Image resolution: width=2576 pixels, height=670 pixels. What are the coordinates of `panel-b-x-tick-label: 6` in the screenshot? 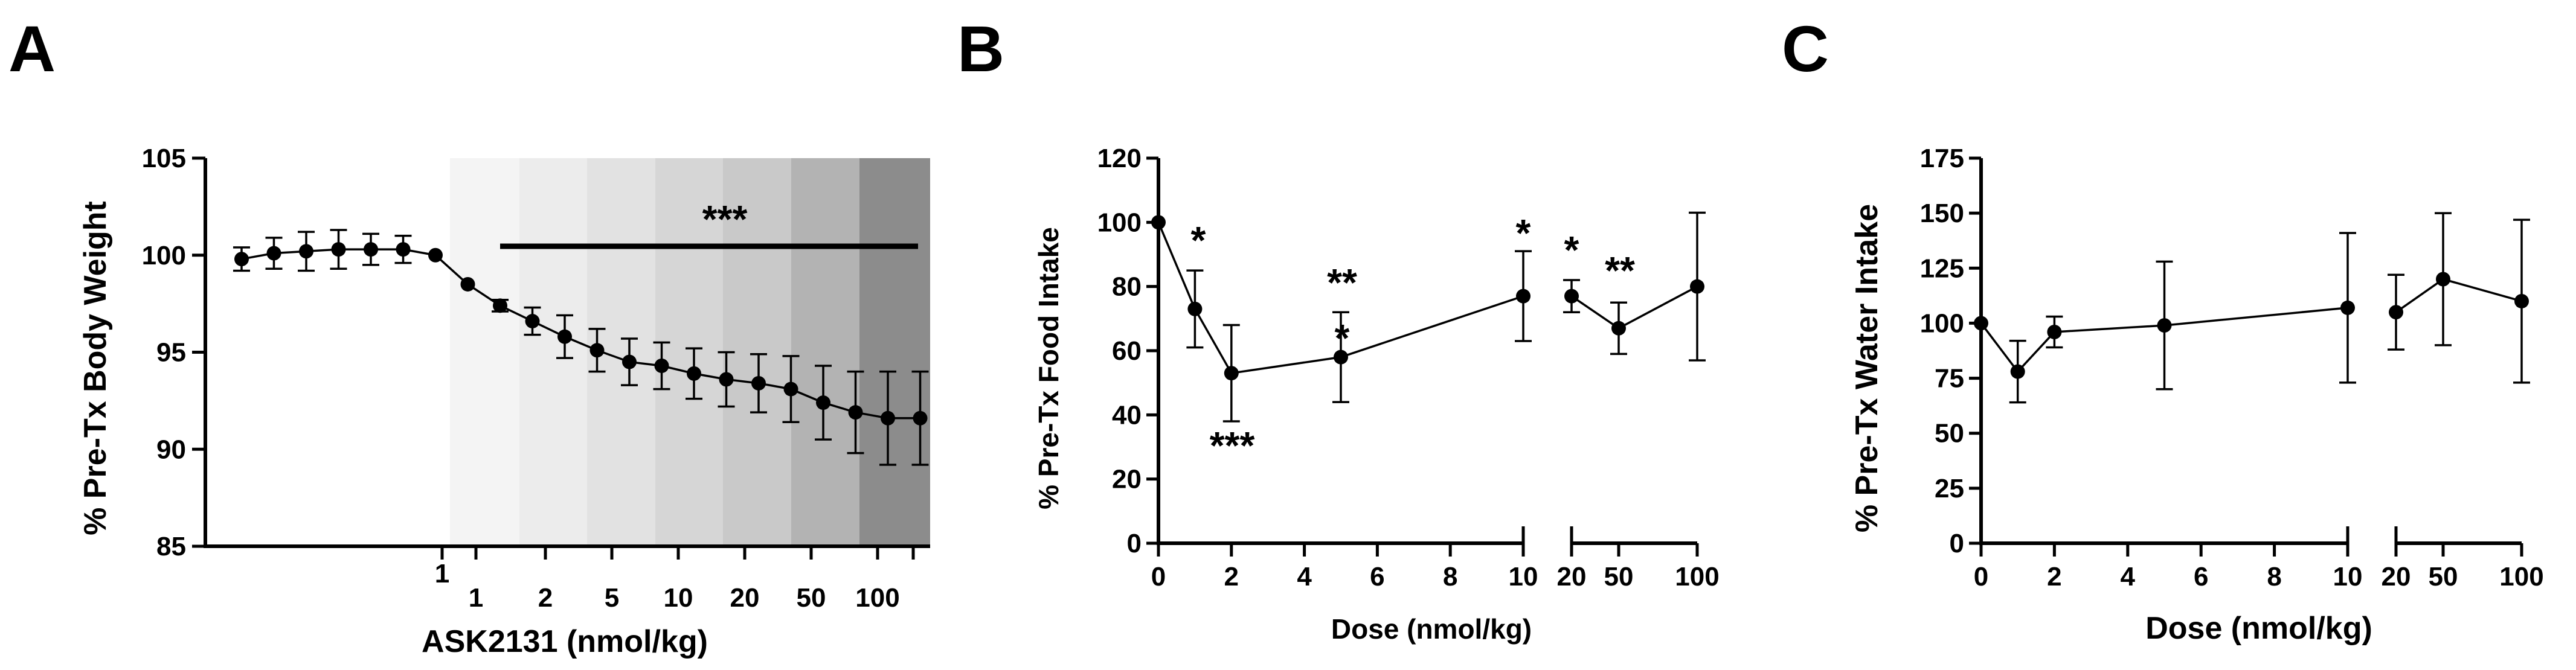 It's located at (1377, 577).